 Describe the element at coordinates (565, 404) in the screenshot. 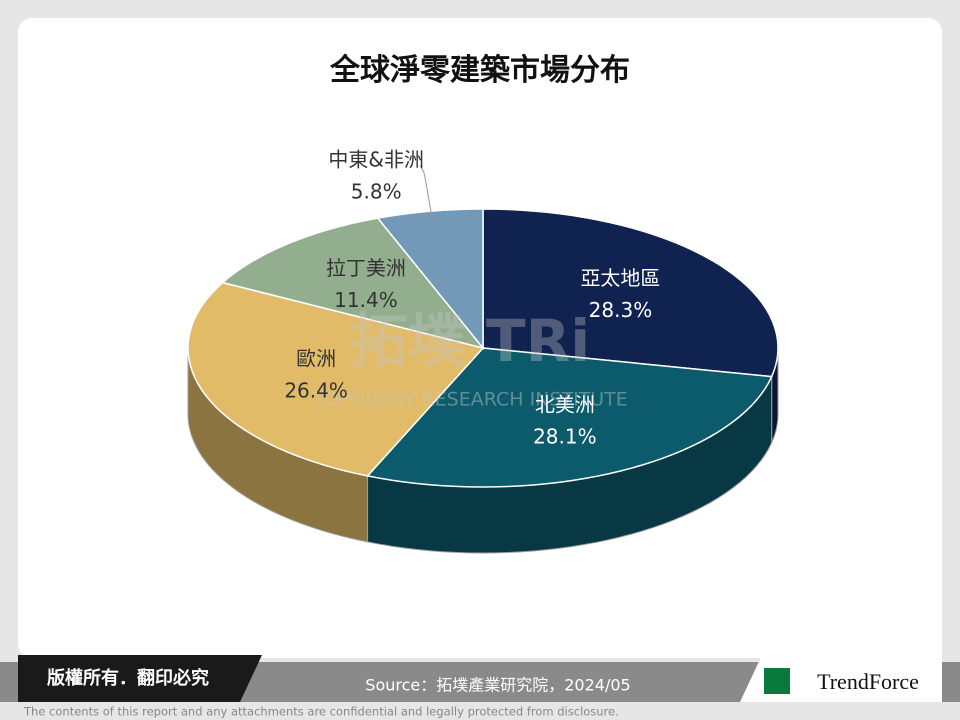

I see `category-label: 北美洲` at that location.